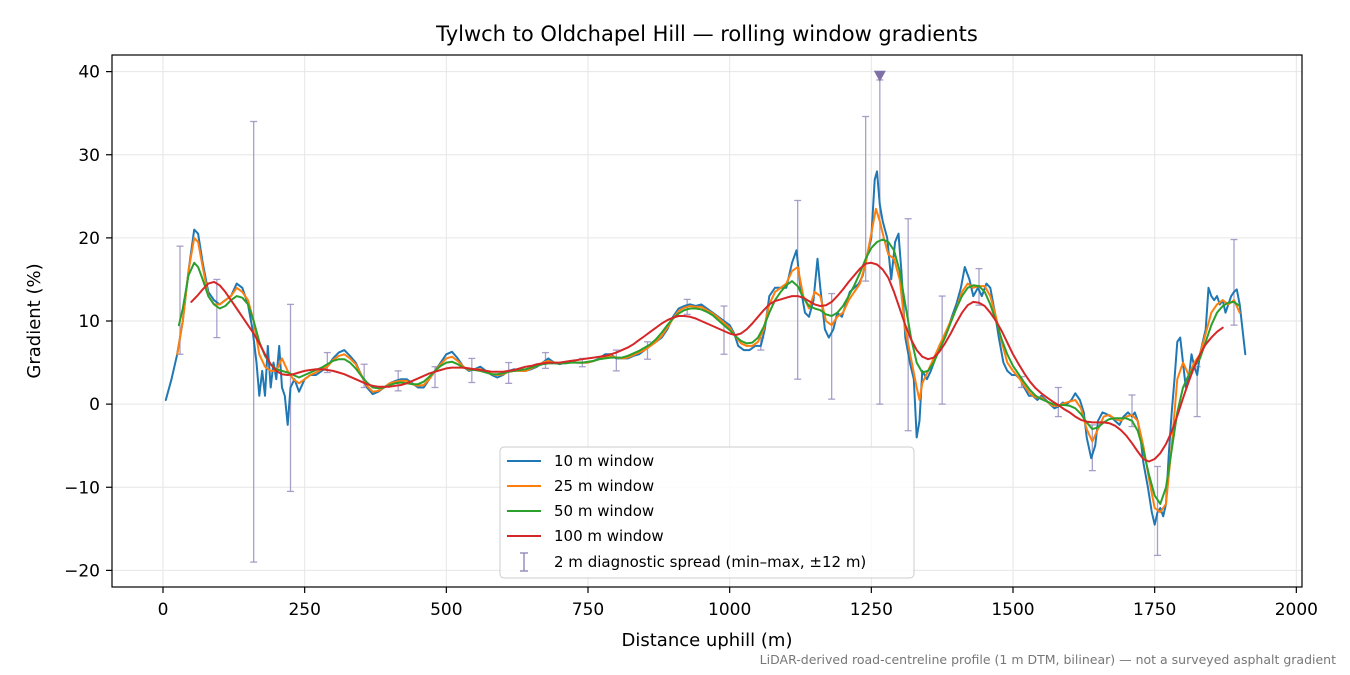 The image size is (1350, 675). Describe the element at coordinates (446, 610) in the screenshot. I see `x-tick-label: 500` at that location.